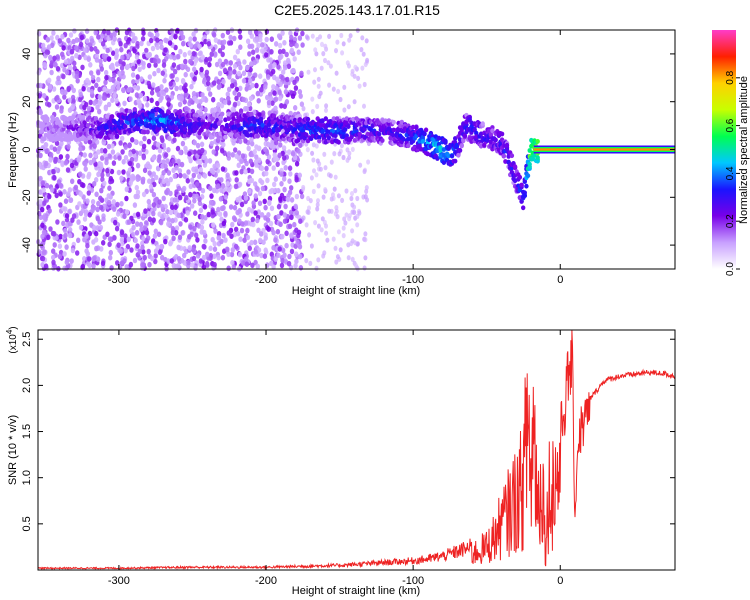 The image size is (750, 600). Describe the element at coordinates (12, 339) in the screenshot. I see `snr-y-multiplier: (x104)` at that location.